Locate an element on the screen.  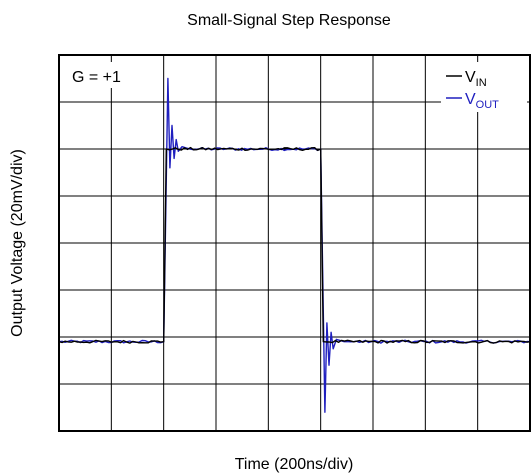
x-axis-label: Time (200ns/div) is located at coordinates (294, 464).